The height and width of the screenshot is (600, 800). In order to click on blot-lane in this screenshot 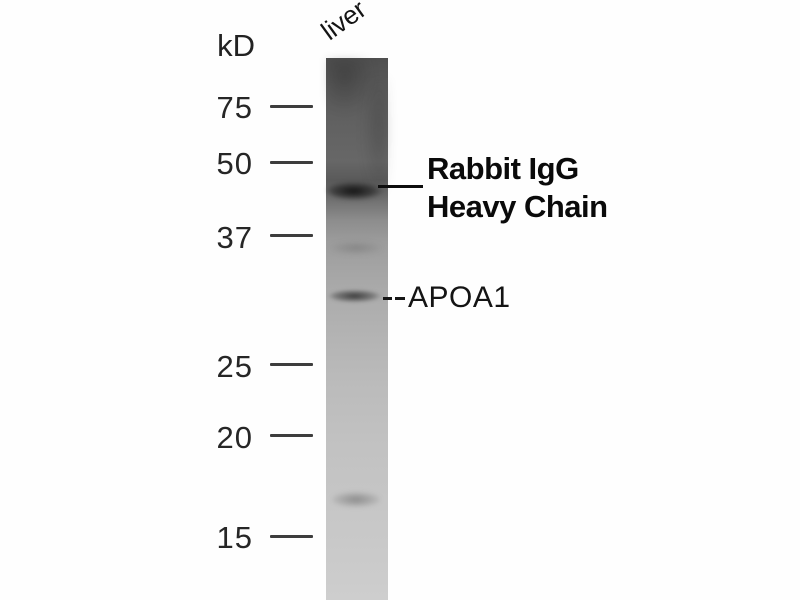, I will do `click(357, 329)`.